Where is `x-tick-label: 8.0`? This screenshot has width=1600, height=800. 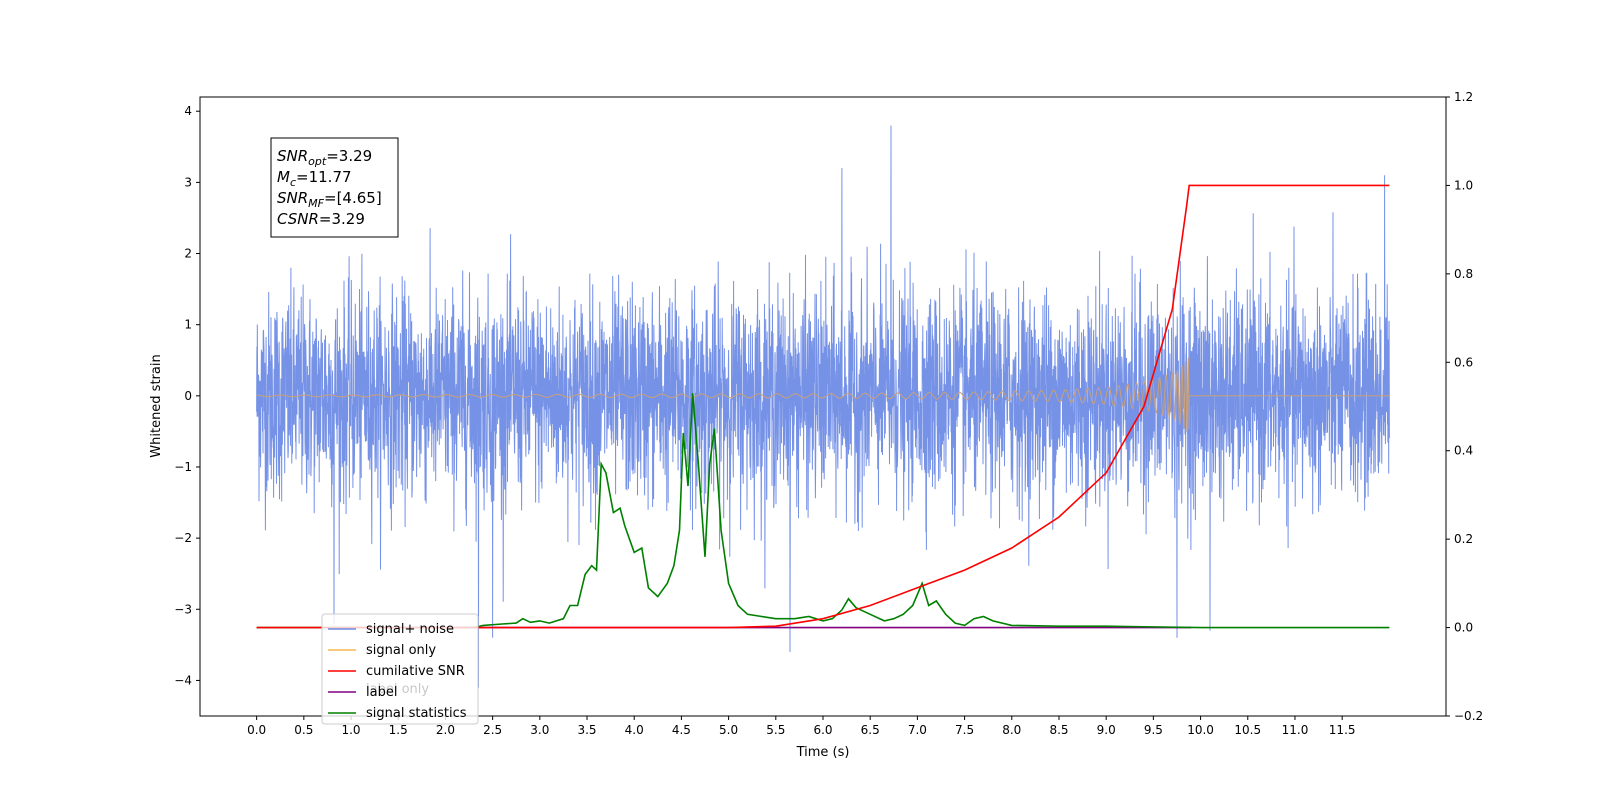 x-tick-label: 8.0 is located at coordinates (1011, 730).